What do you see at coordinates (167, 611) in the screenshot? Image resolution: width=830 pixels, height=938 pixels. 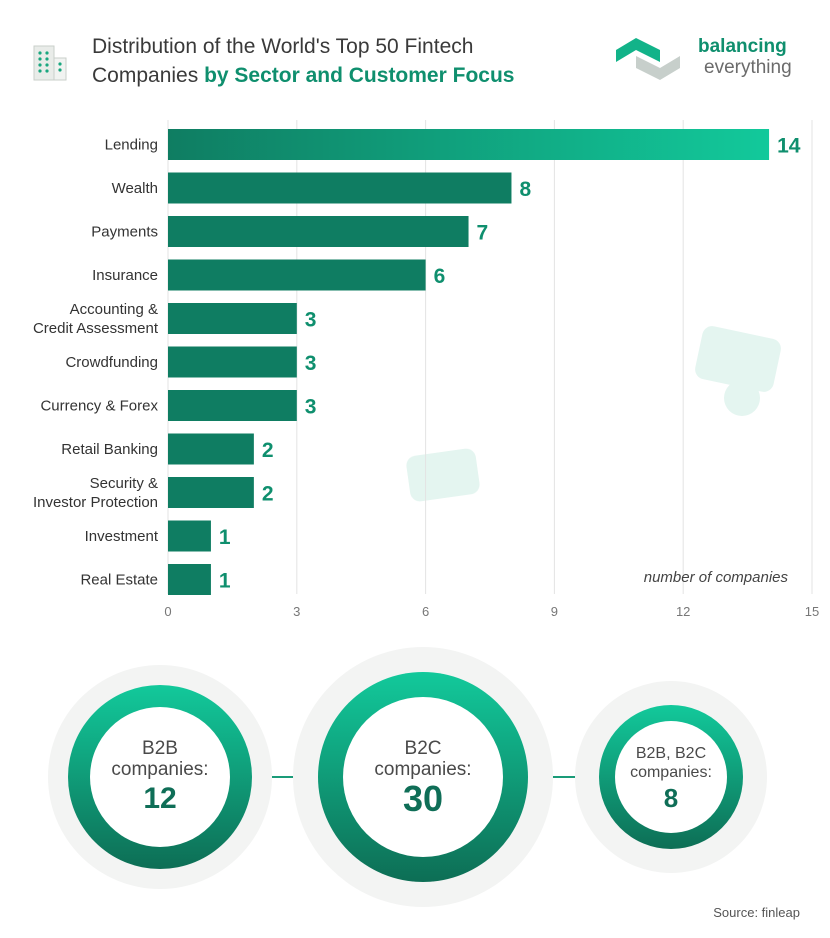 I see `x-tick-label: 0` at bounding box center [167, 611].